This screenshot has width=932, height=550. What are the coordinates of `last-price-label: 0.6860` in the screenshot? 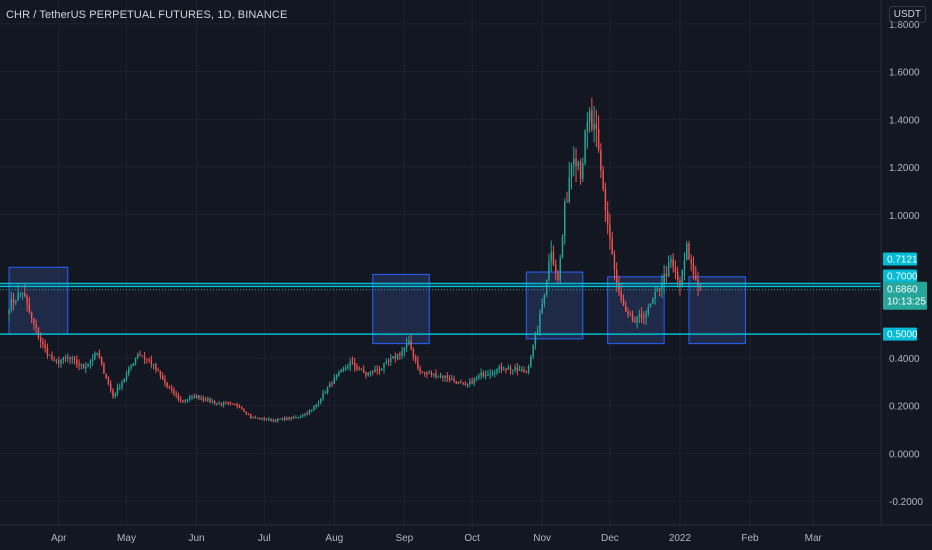 It's located at (902, 290).